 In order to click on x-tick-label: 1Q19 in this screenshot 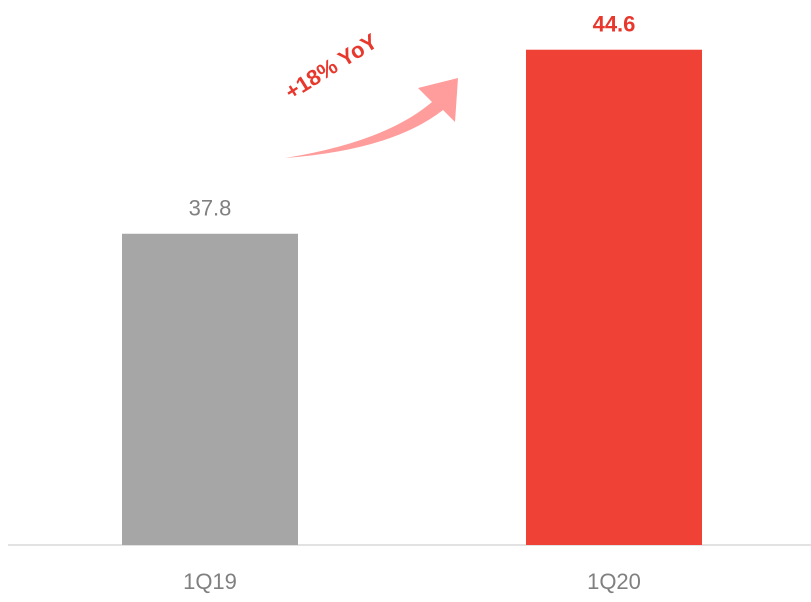, I will do `click(210, 581)`.